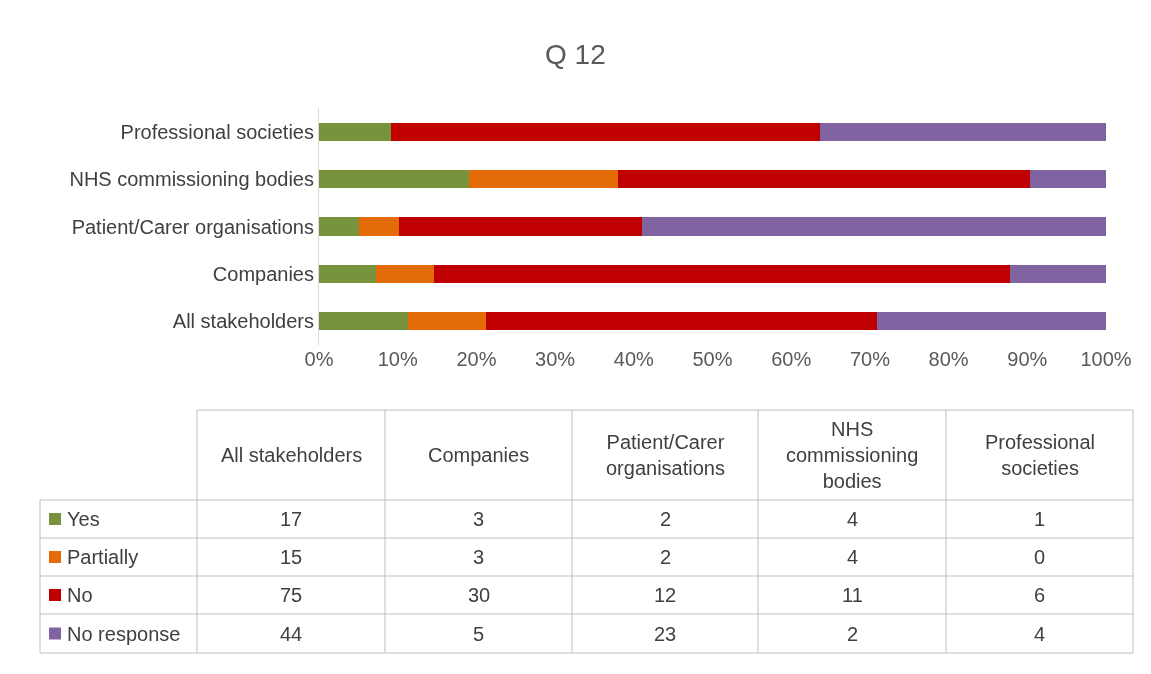 The width and height of the screenshot is (1151, 674). Describe the element at coordinates (479, 595) in the screenshot. I see `data-label: 30` at that location.